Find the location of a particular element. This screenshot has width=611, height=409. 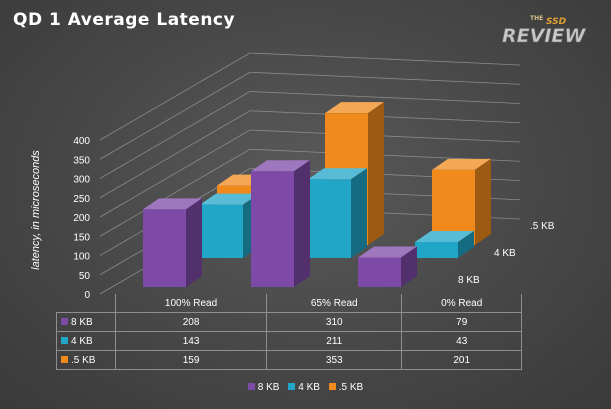

chart-title: QD 1 Average Latency is located at coordinates (124, 20).